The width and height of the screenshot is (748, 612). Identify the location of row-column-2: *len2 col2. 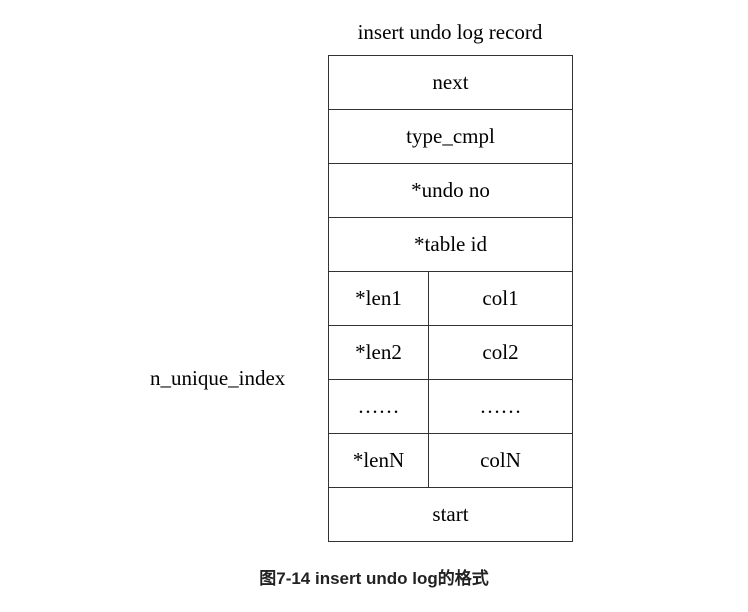
(450, 353).